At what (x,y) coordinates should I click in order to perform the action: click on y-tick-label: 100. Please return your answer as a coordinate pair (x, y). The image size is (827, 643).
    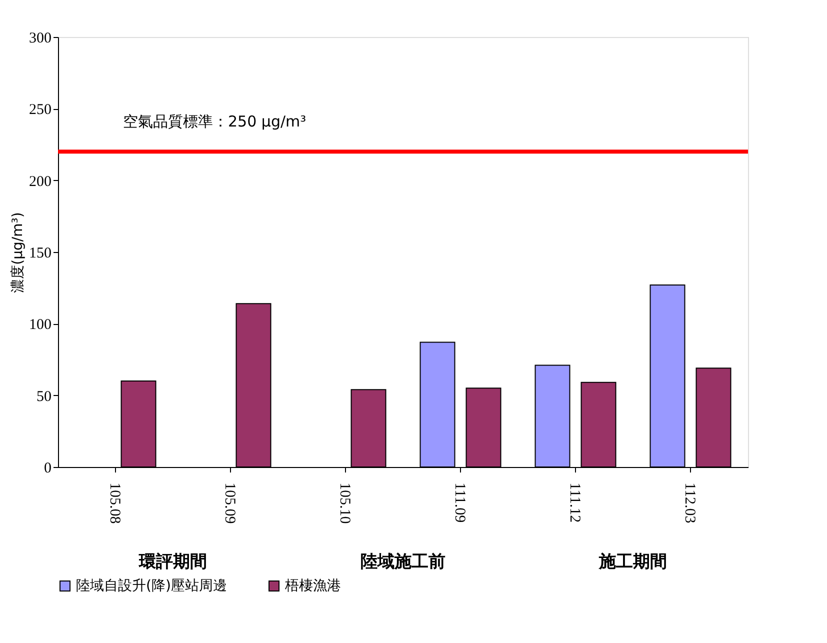
    Looking at the image, I should click on (40, 325).